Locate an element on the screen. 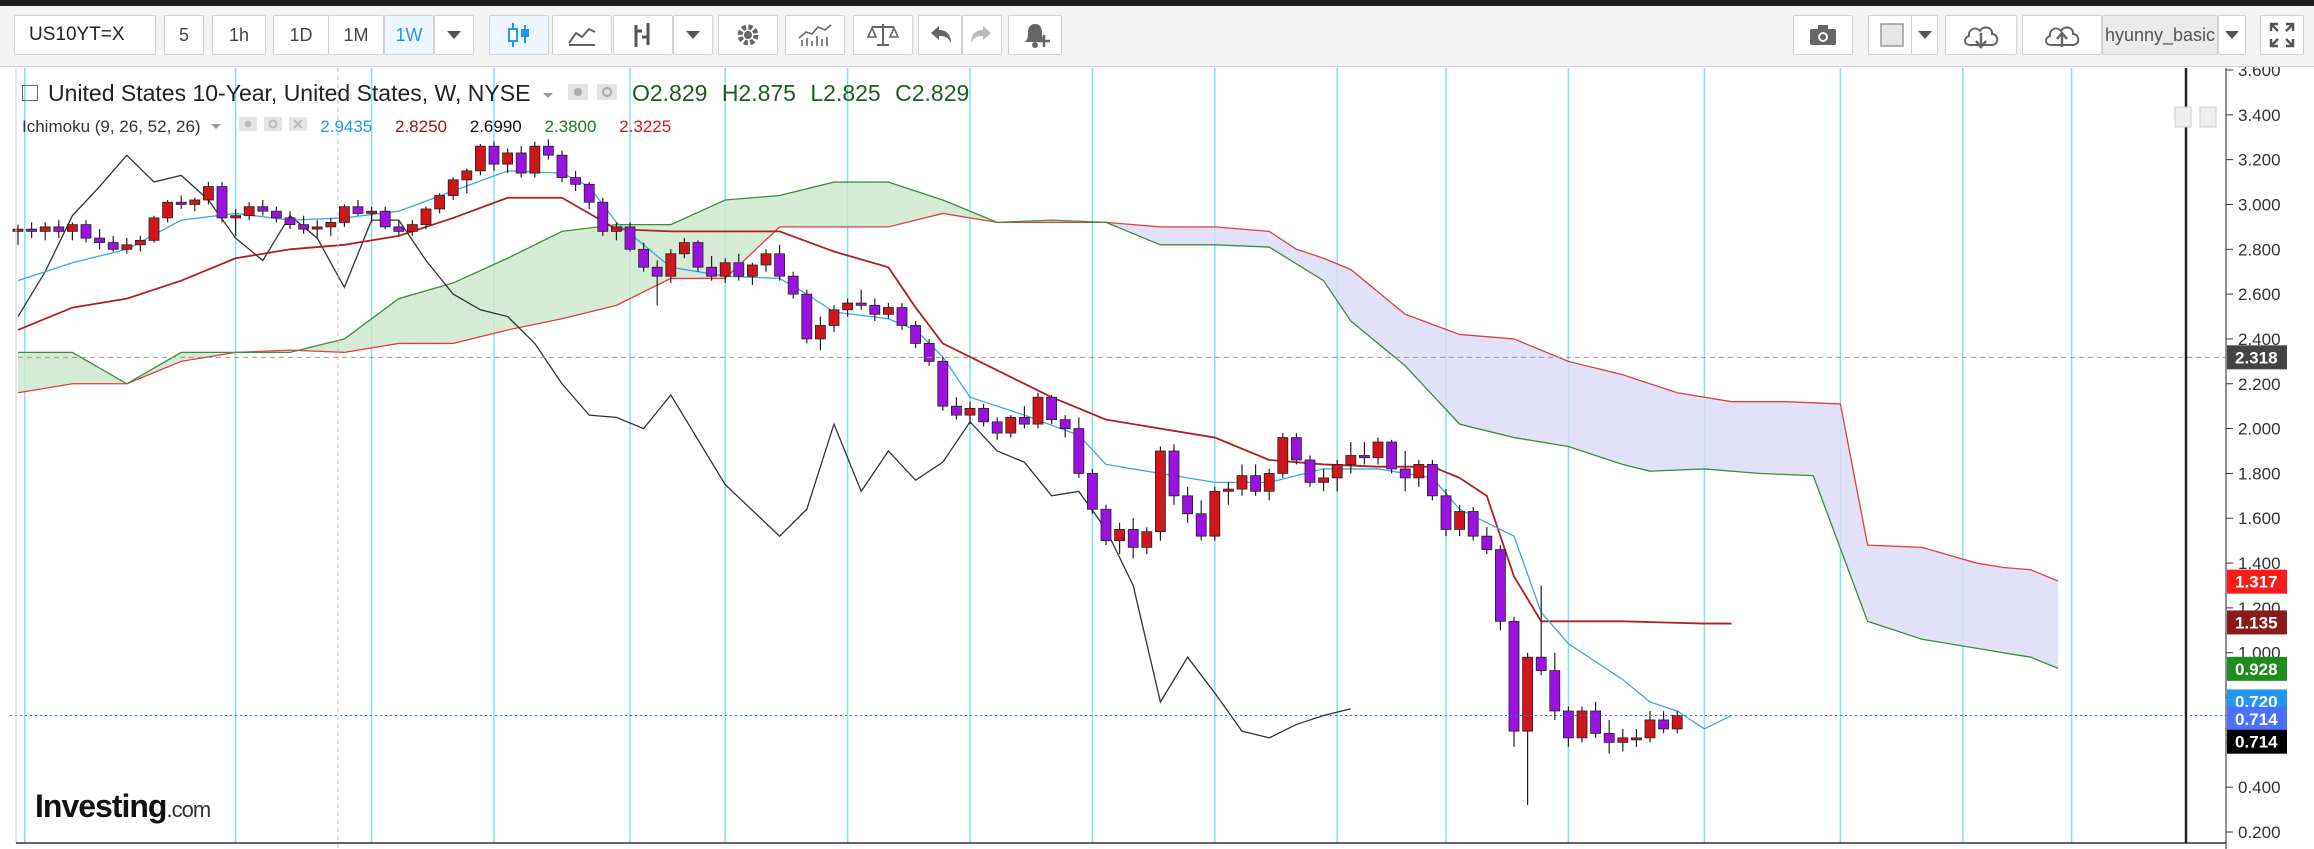 The image size is (2314, 849). close-icon is located at coordinates (298, 124).